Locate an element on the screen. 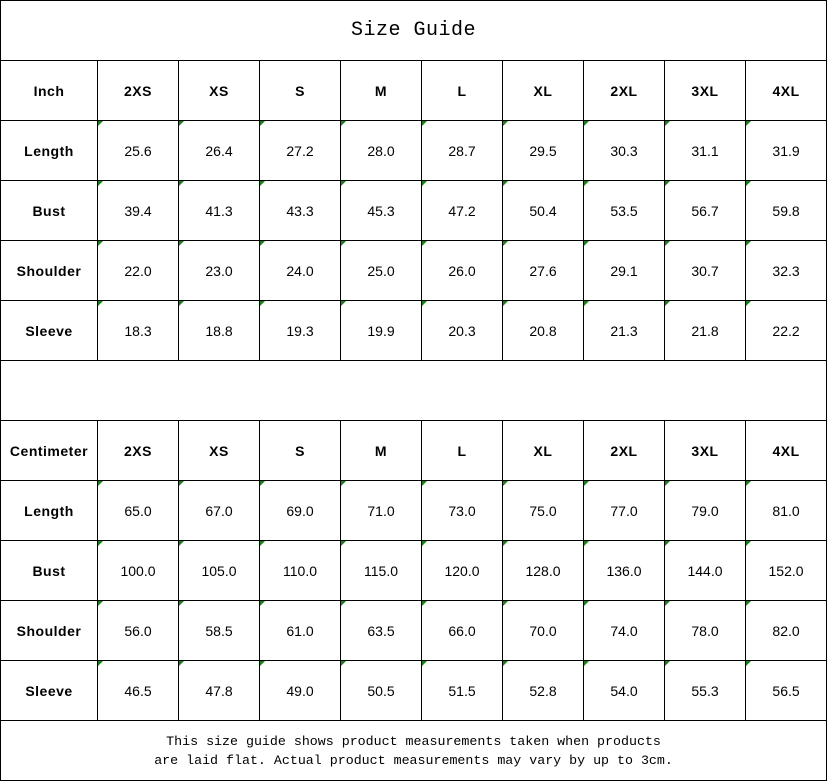  header-row: Inch 2XS XS S M L XL 2XL 3XL 4XL is located at coordinates (414, 90).